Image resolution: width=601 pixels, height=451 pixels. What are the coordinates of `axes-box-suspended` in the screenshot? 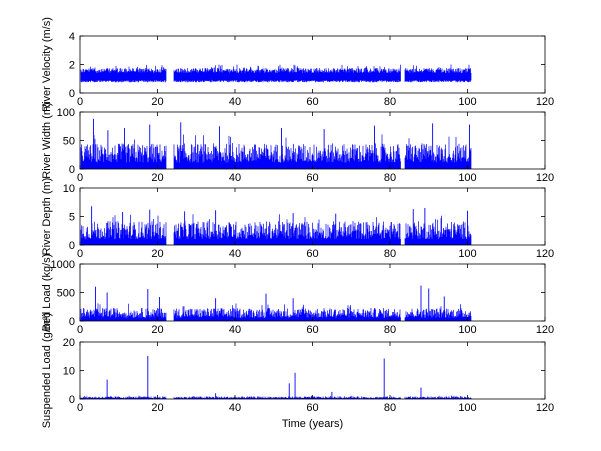 It's located at (312, 370).